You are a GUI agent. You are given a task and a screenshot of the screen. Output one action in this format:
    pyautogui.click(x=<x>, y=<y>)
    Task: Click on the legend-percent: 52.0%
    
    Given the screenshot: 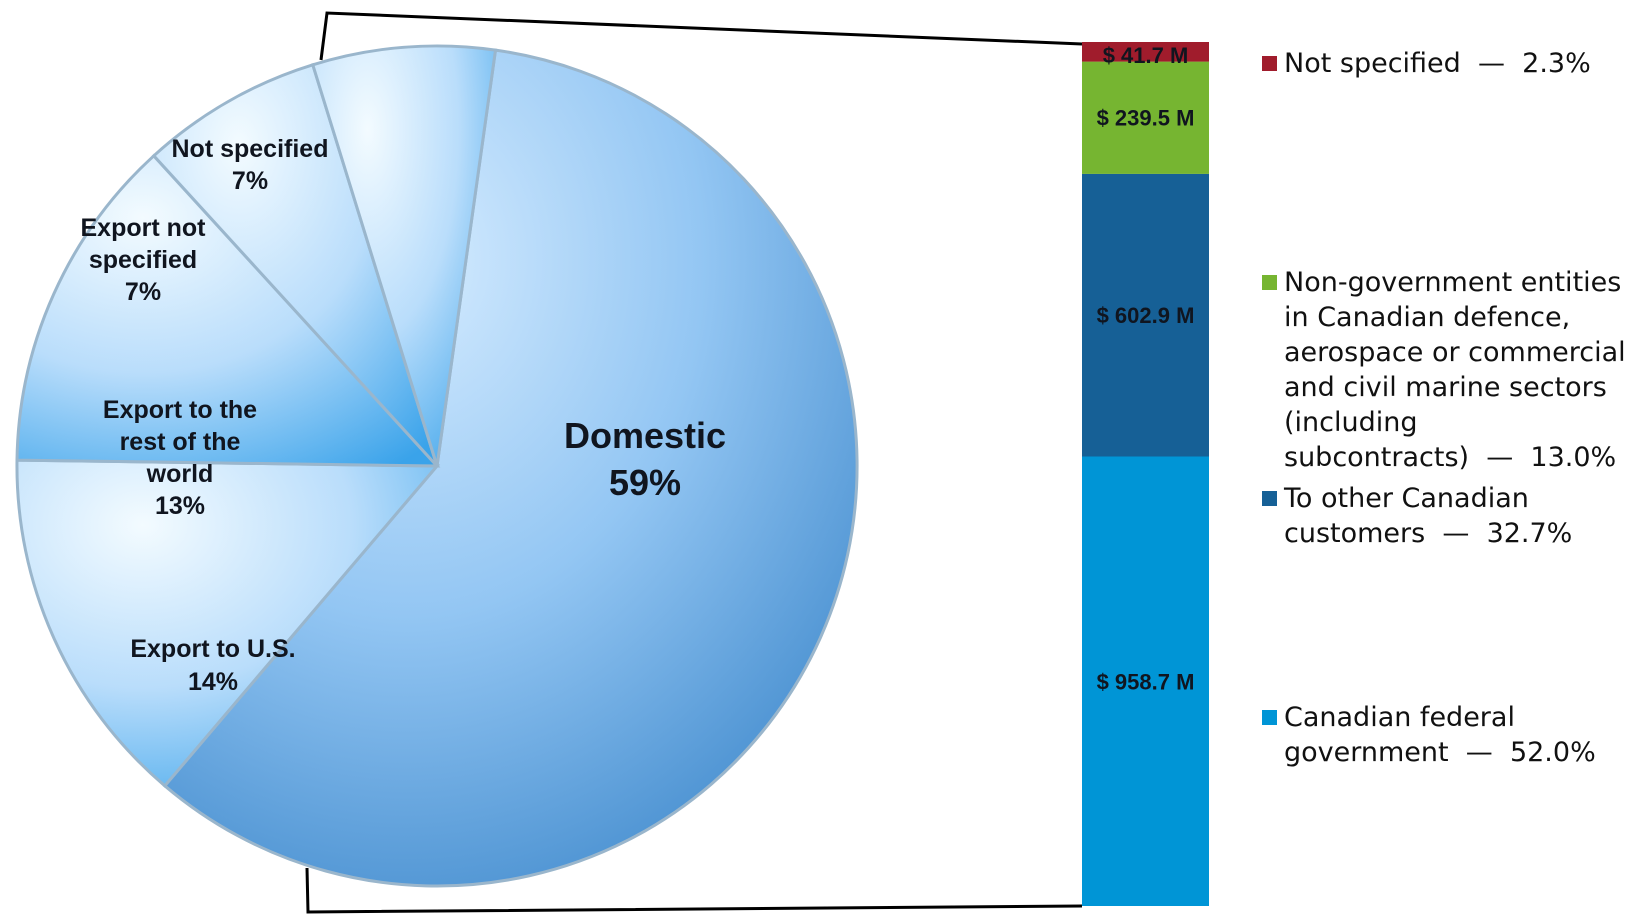 What is the action you would take?
    pyautogui.click(x=1552, y=752)
    